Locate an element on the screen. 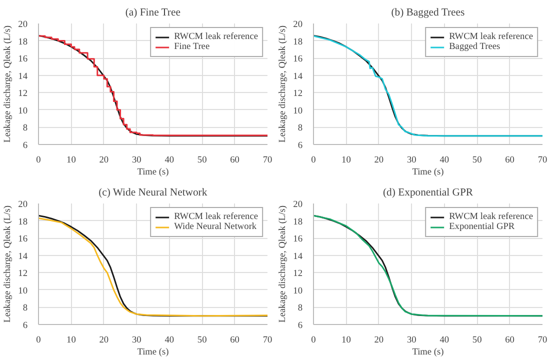  chart-title: (a) Fine Tree is located at coordinates (153, 13).